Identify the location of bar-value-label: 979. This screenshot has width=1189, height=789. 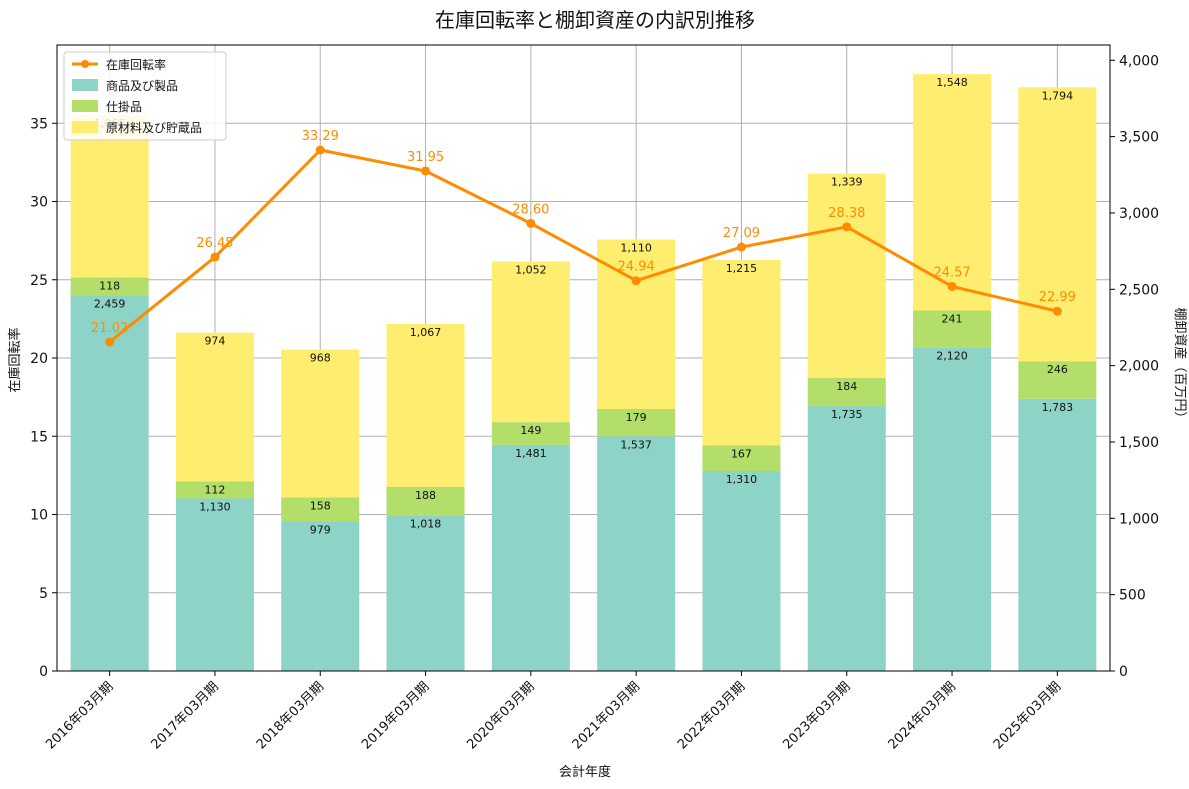
(320, 530).